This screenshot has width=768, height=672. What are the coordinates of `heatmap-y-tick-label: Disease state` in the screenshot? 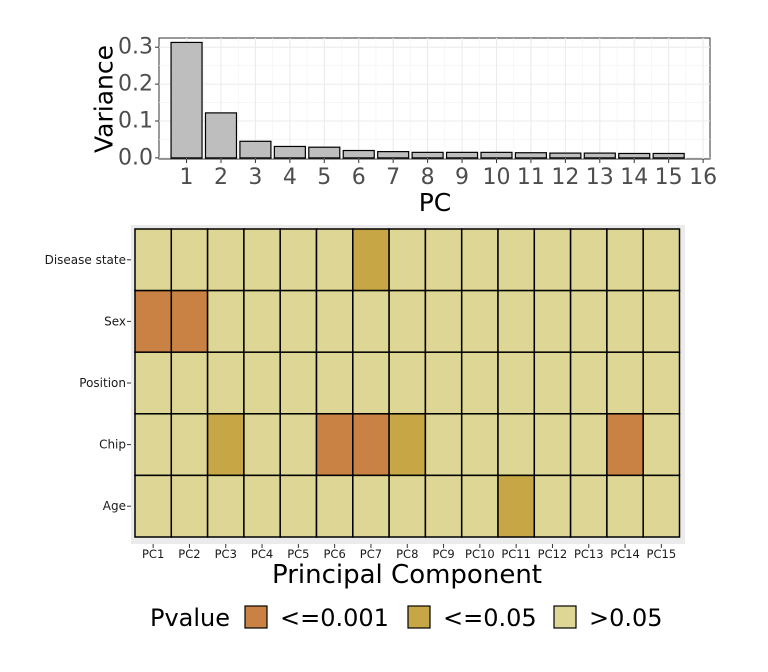 It's located at (85, 260).